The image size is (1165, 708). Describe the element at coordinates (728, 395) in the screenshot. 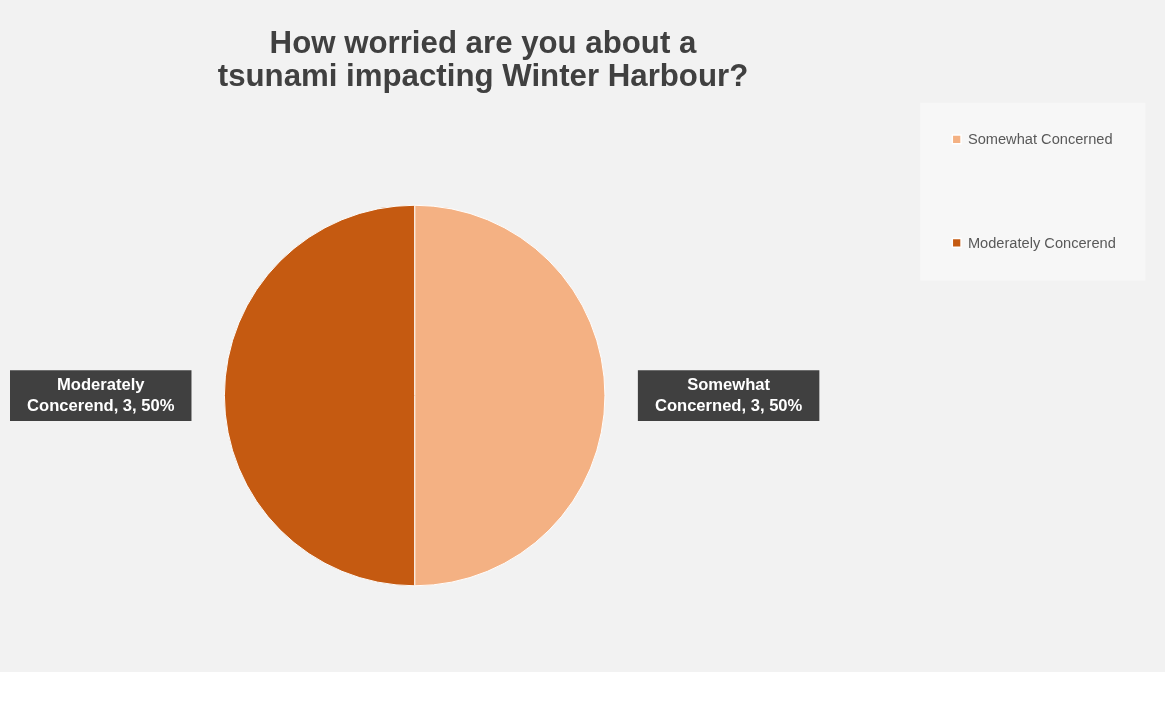

I see `data-label: Somewhat Concerned, 3, 50%` at that location.